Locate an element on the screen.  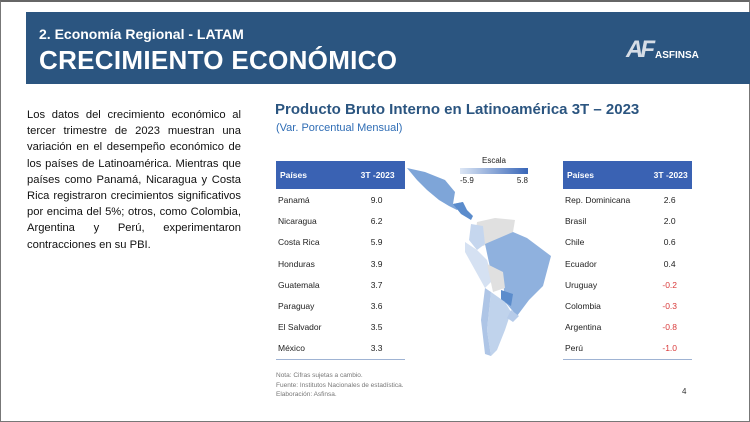
table-row: Panamá 9.0 is located at coordinates (340, 199).